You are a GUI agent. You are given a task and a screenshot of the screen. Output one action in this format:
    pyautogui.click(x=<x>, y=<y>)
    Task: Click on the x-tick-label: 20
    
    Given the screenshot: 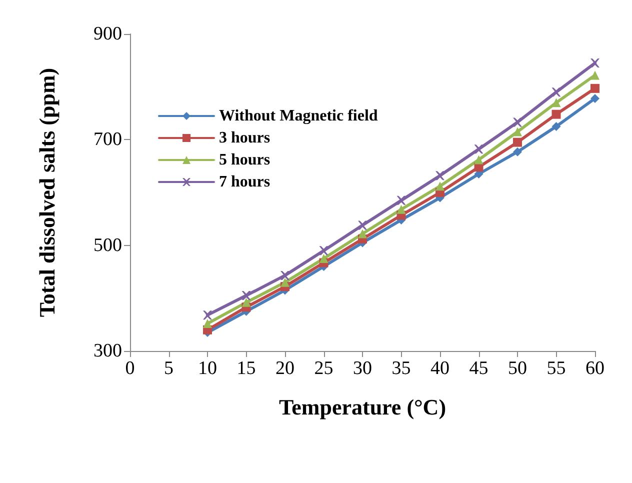 What is the action you would take?
    pyautogui.click(x=285, y=368)
    